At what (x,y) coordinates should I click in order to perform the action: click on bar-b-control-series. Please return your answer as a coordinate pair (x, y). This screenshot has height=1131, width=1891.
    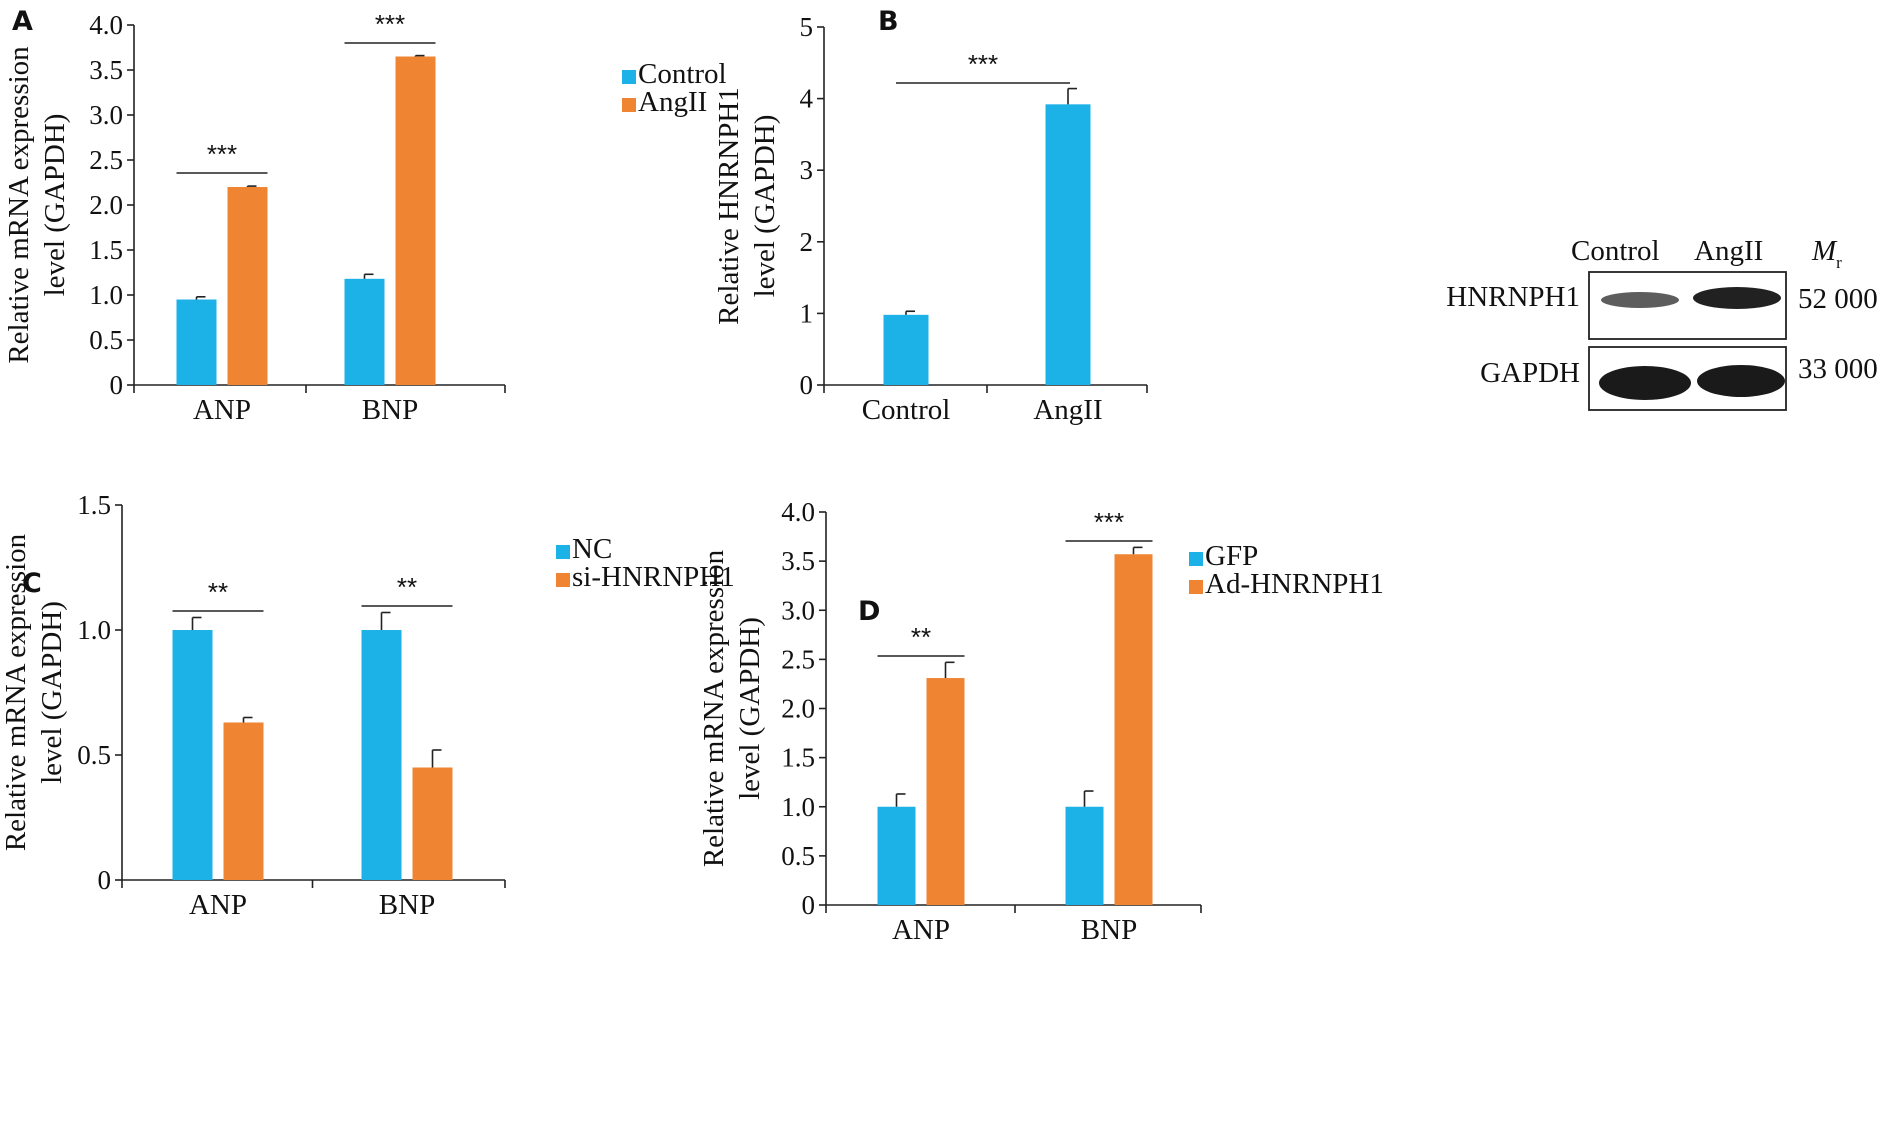
    Looking at the image, I should click on (906, 349).